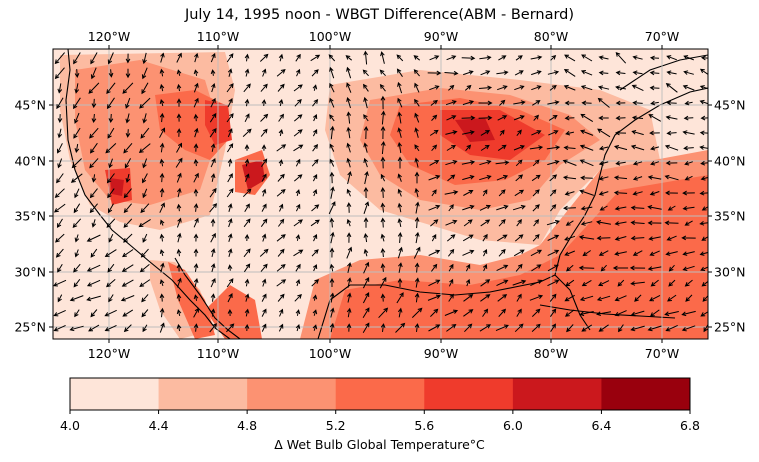  Describe the element at coordinates (218, 353) in the screenshot. I see `lon-label-bottom: 110°W` at that location.